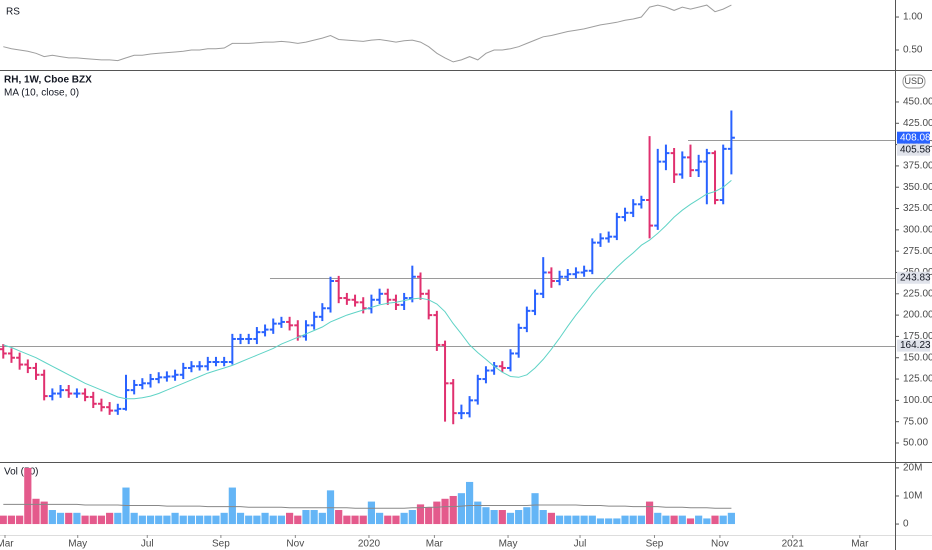  I want to click on level-label: 243.83, so click(915, 277).